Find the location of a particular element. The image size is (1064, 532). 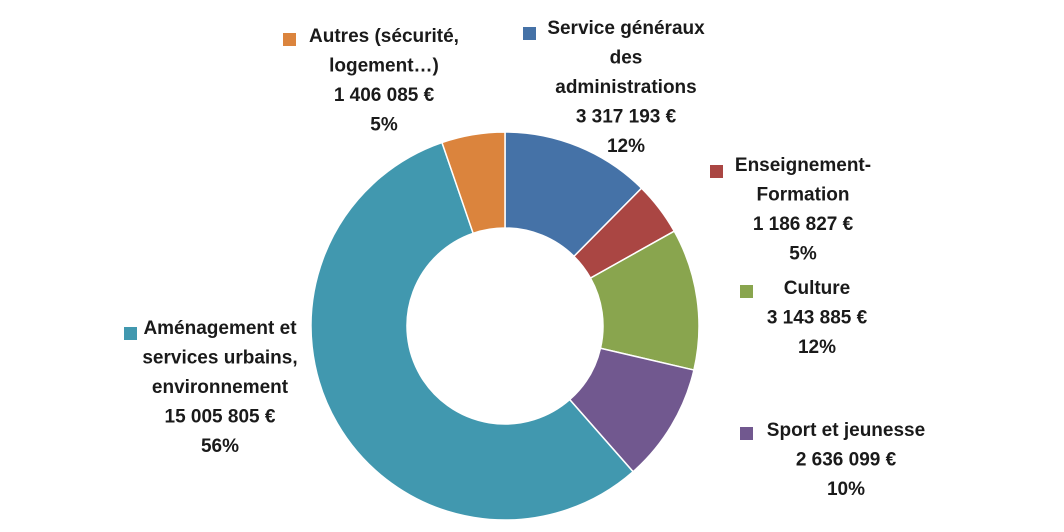

label-line-amenagement-1: services urbains, is located at coordinates (219, 358).